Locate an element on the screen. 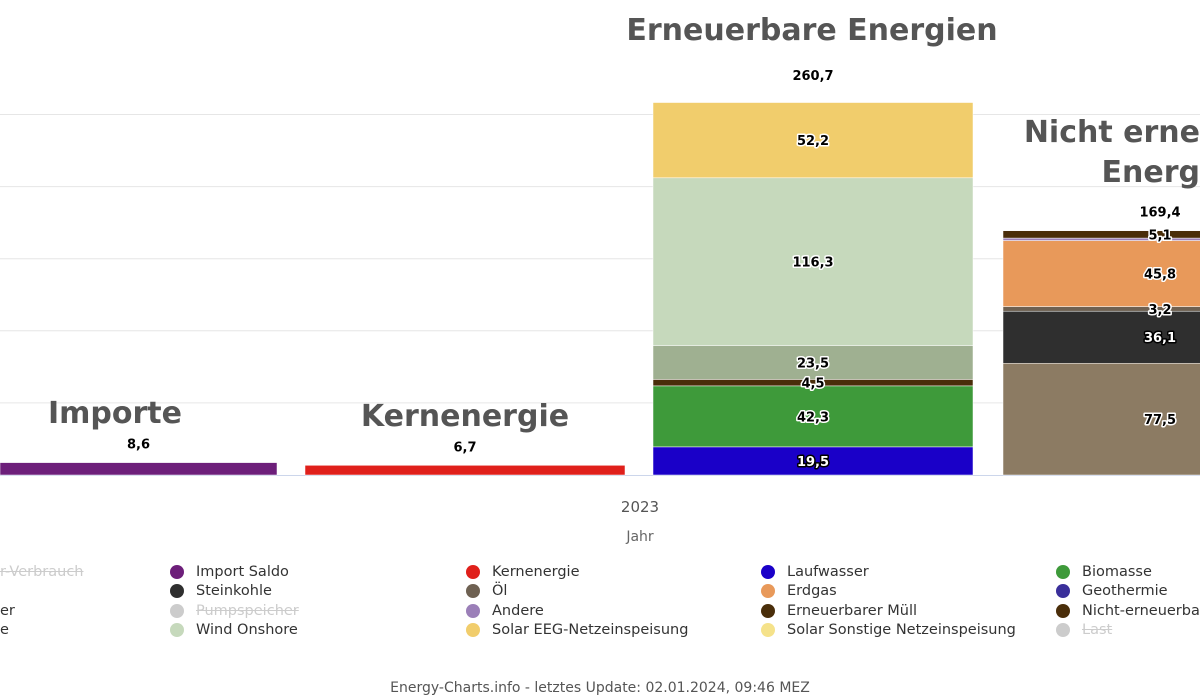 The height and width of the screenshot is (700, 1200). legend-item: Erdgas is located at coordinates (799, 591).